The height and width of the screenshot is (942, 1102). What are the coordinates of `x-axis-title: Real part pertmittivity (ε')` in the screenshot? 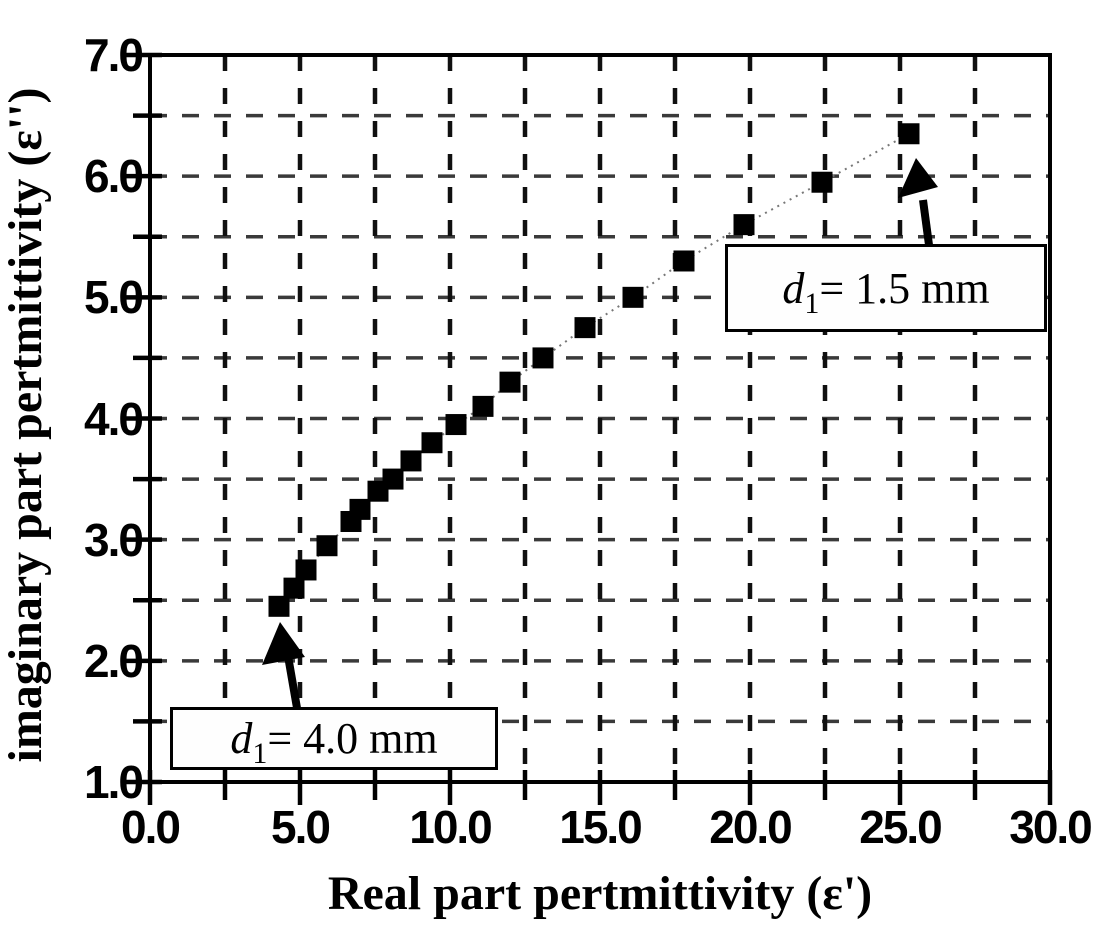 It's located at (600, 893).